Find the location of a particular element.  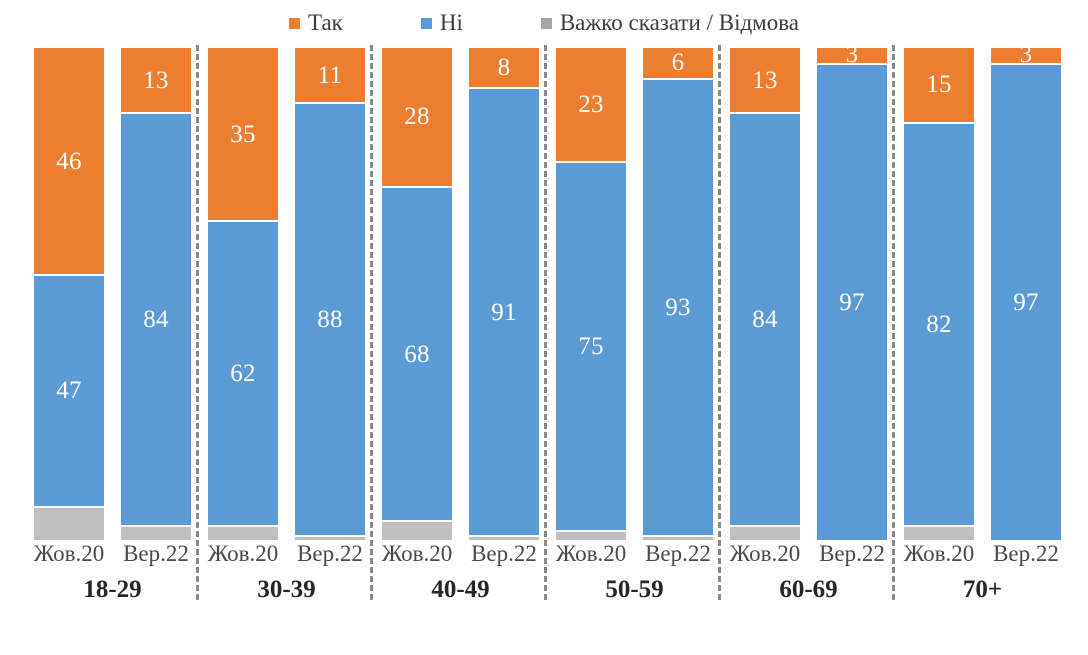

bar-segment-no: 68 is located at coordinates (417, 353).